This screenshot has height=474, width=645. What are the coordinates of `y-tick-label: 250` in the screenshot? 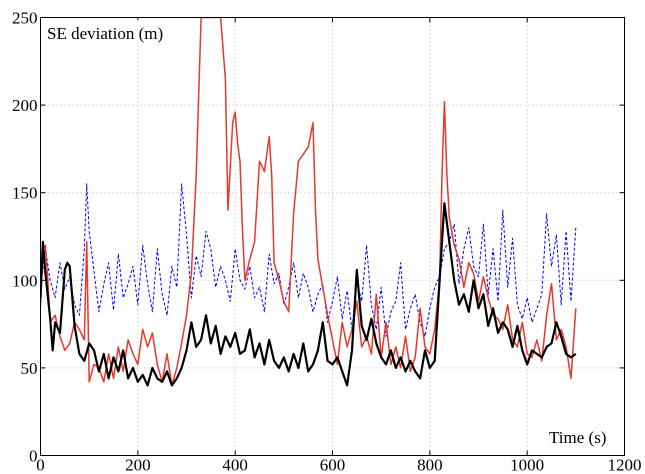 It's located at (25, 18).